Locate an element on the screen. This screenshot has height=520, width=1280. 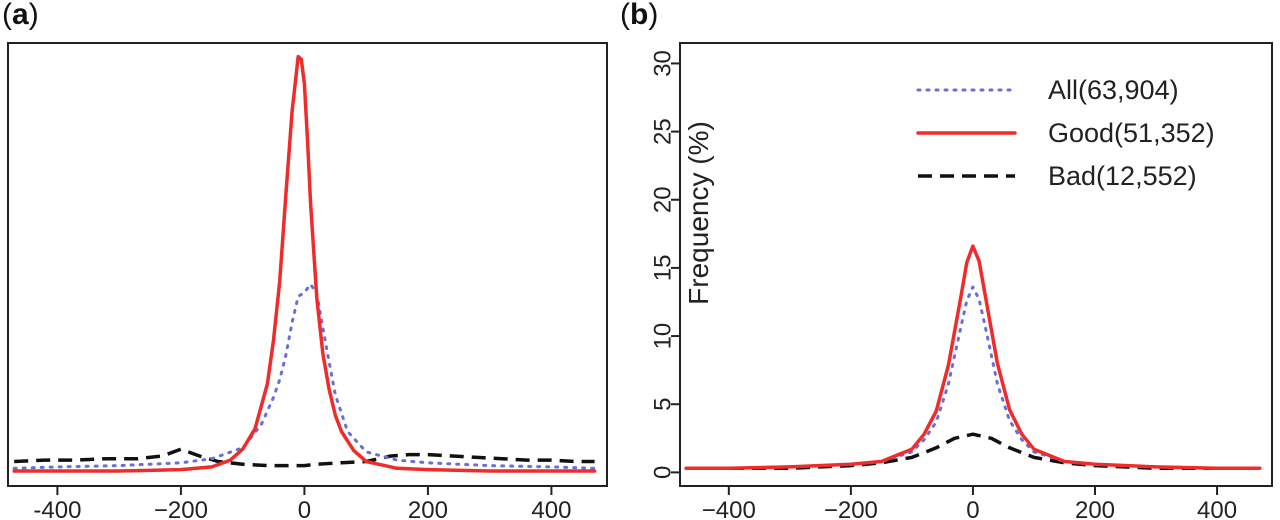
panel-b-y-tick-label: 0 is located at coordinates (662, 472).